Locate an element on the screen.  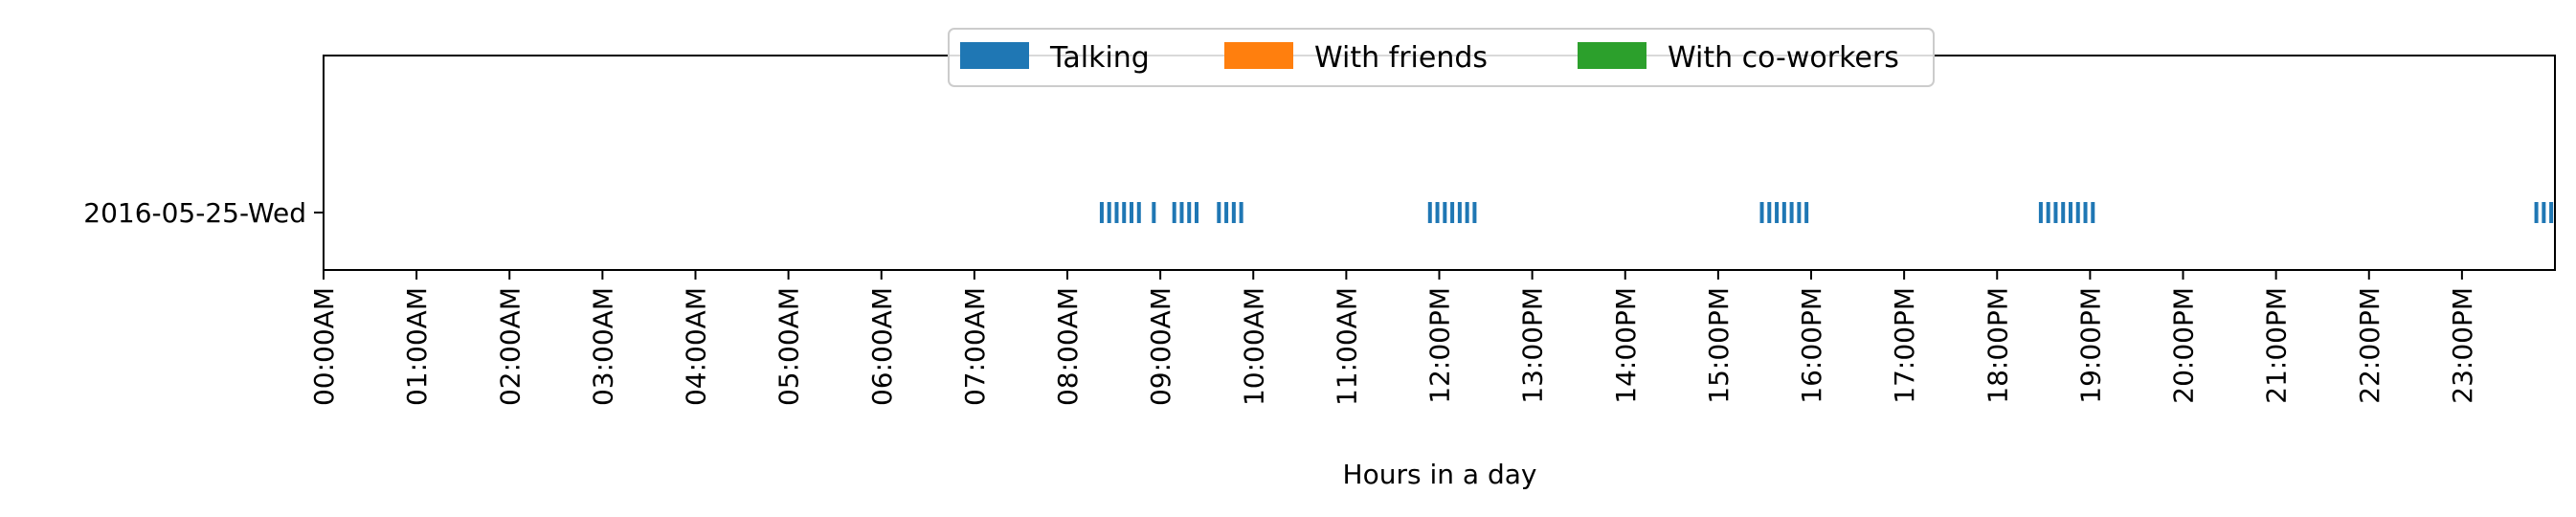
x-tick-label-5: 05:00AM is located at coordinates (789, 346).